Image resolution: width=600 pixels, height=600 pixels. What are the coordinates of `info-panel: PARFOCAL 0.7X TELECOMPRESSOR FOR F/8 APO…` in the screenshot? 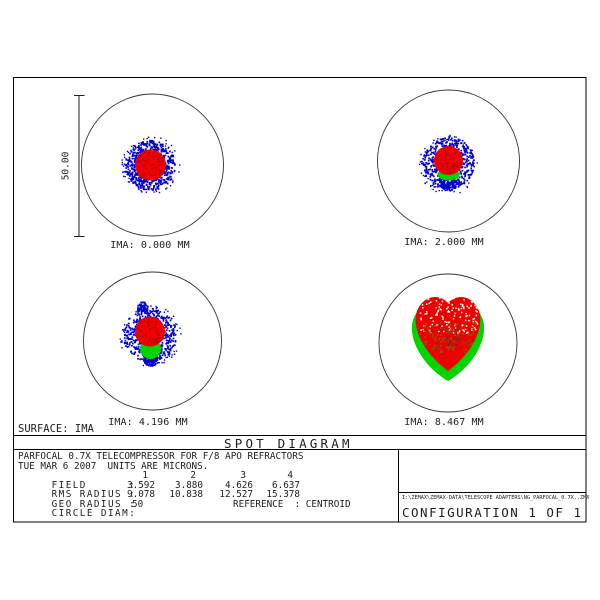 It's located at (205, 484).